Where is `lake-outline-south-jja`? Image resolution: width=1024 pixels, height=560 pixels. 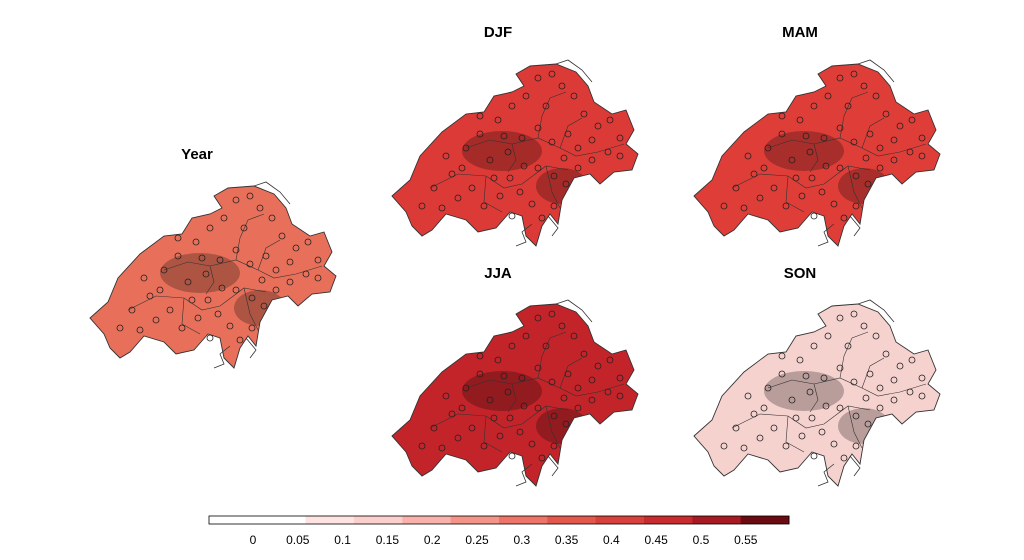
lake-outline-south-jja is located at coordinates (537, 471).